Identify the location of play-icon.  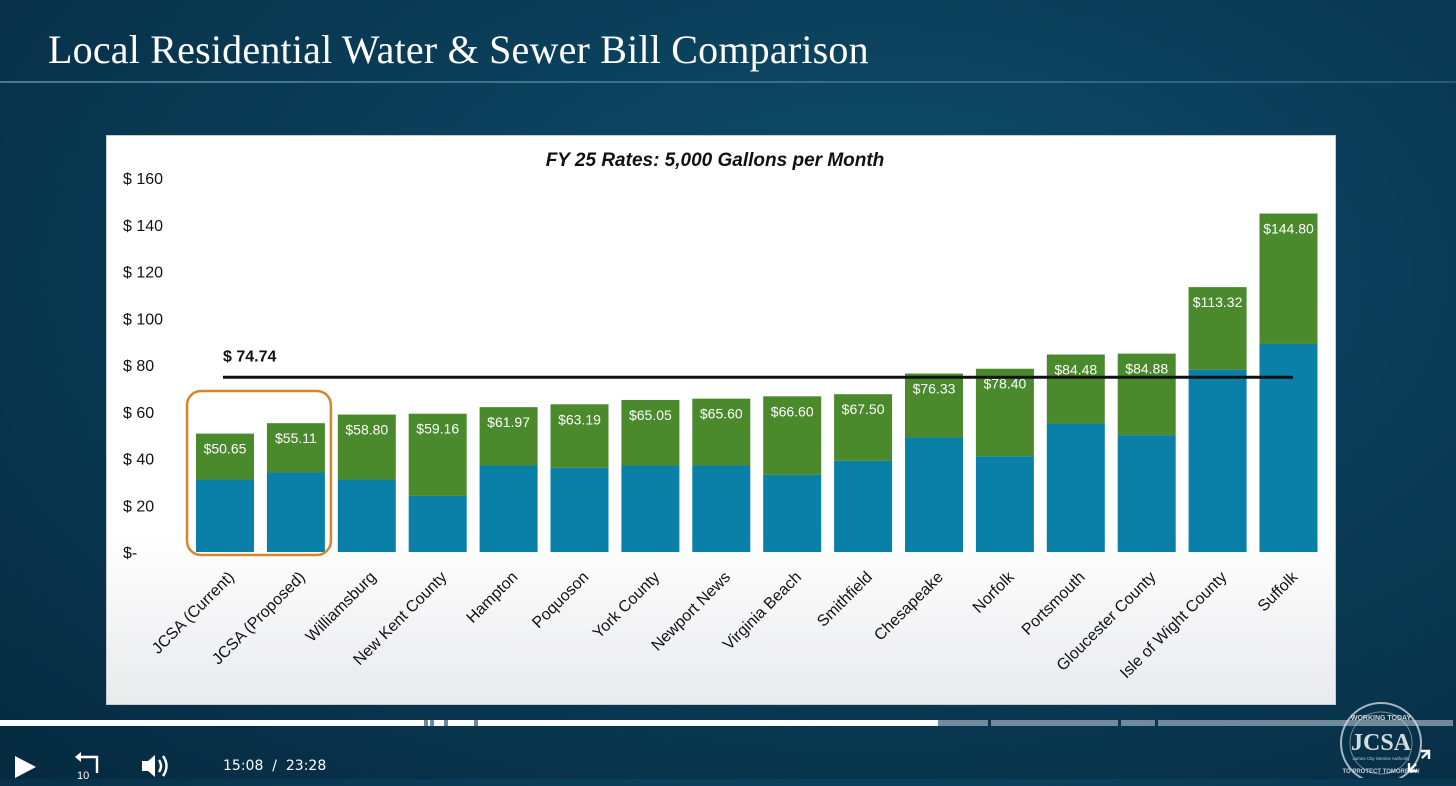
(25, 767).